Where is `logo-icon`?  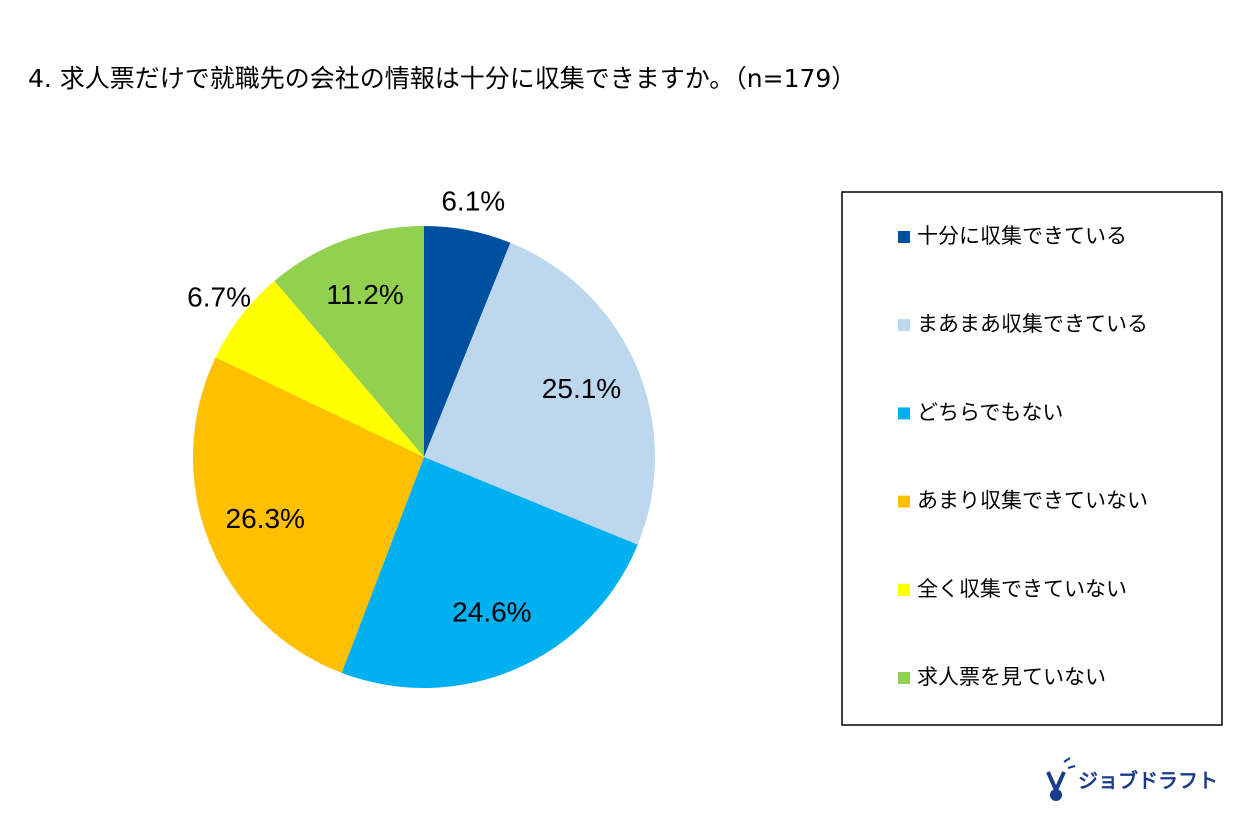 logo-icon is located at coordinates (1061, 779).